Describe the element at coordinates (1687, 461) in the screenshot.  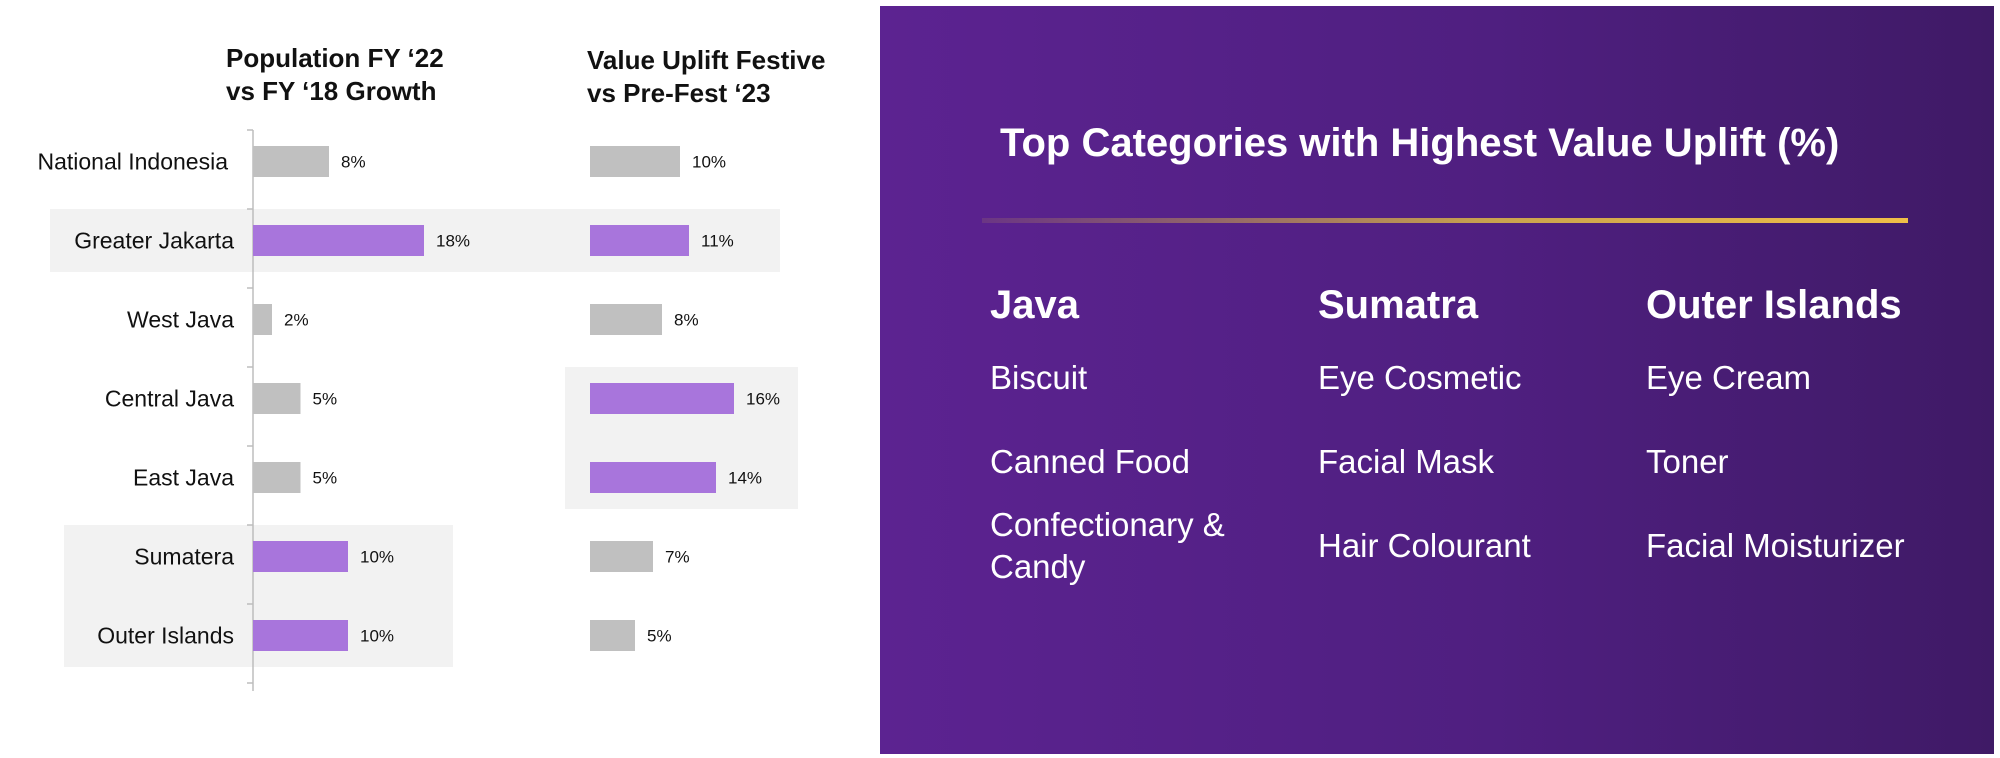
I see `category-item: Toner` at that location.